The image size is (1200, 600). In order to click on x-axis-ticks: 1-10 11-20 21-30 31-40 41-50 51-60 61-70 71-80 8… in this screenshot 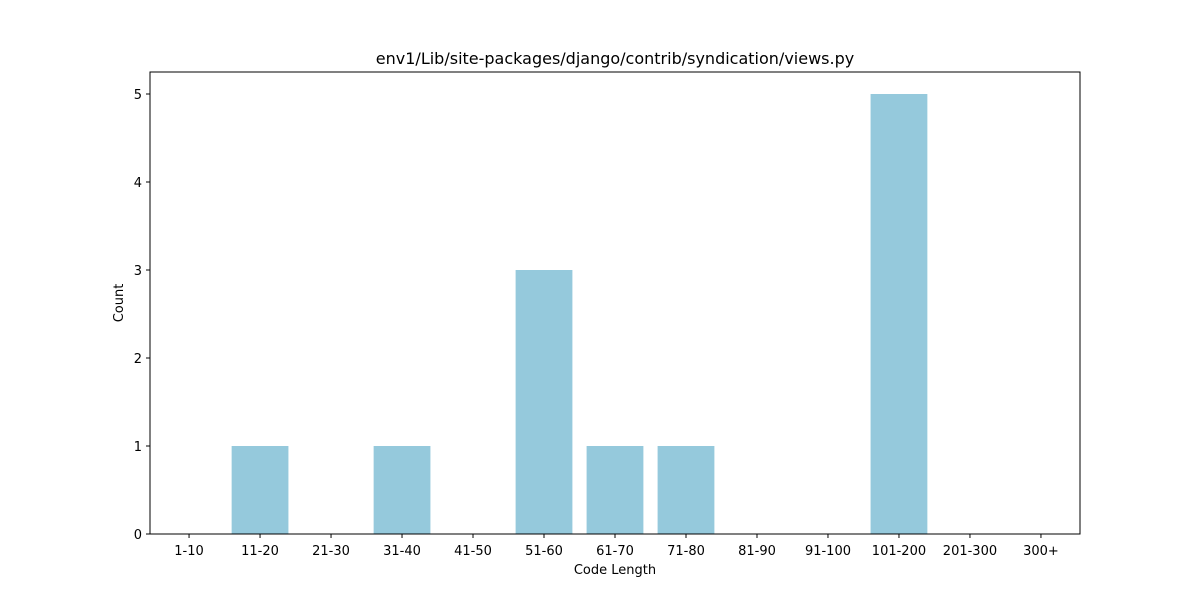, I will do `click(616, 546)`.